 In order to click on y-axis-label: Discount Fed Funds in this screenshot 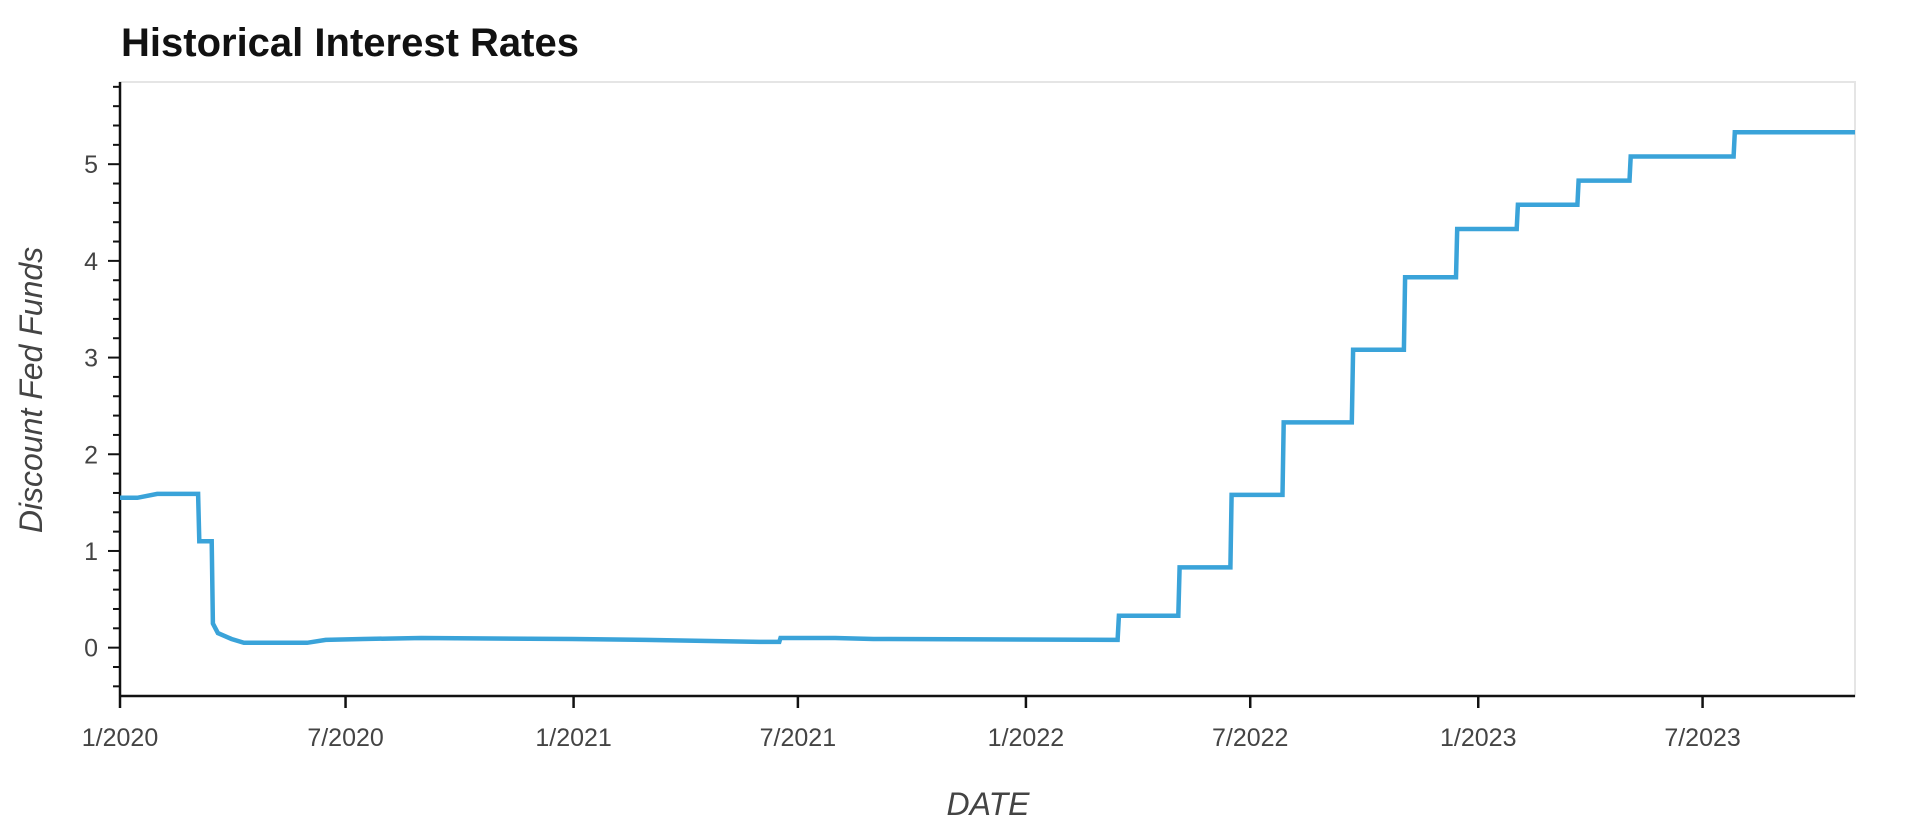, I will do `click(31, 390)`.